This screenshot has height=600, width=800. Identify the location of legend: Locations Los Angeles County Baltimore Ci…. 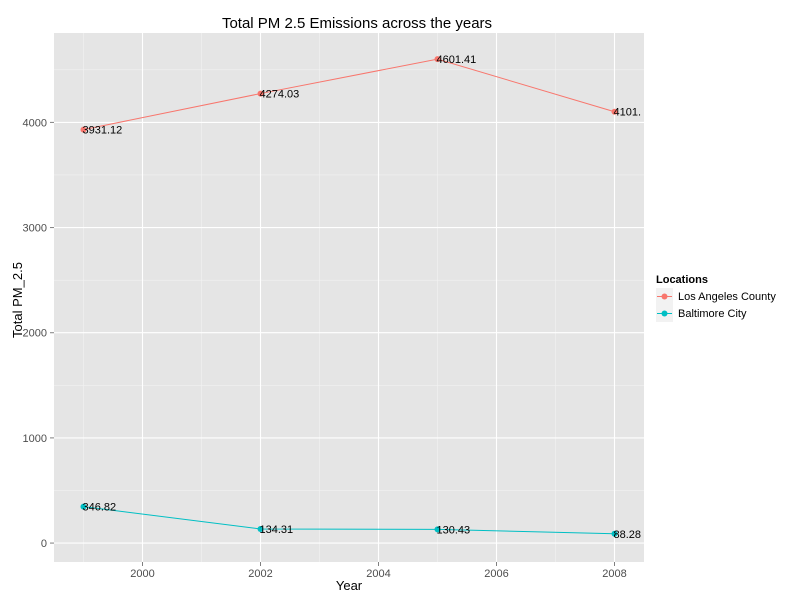
(716, 298).